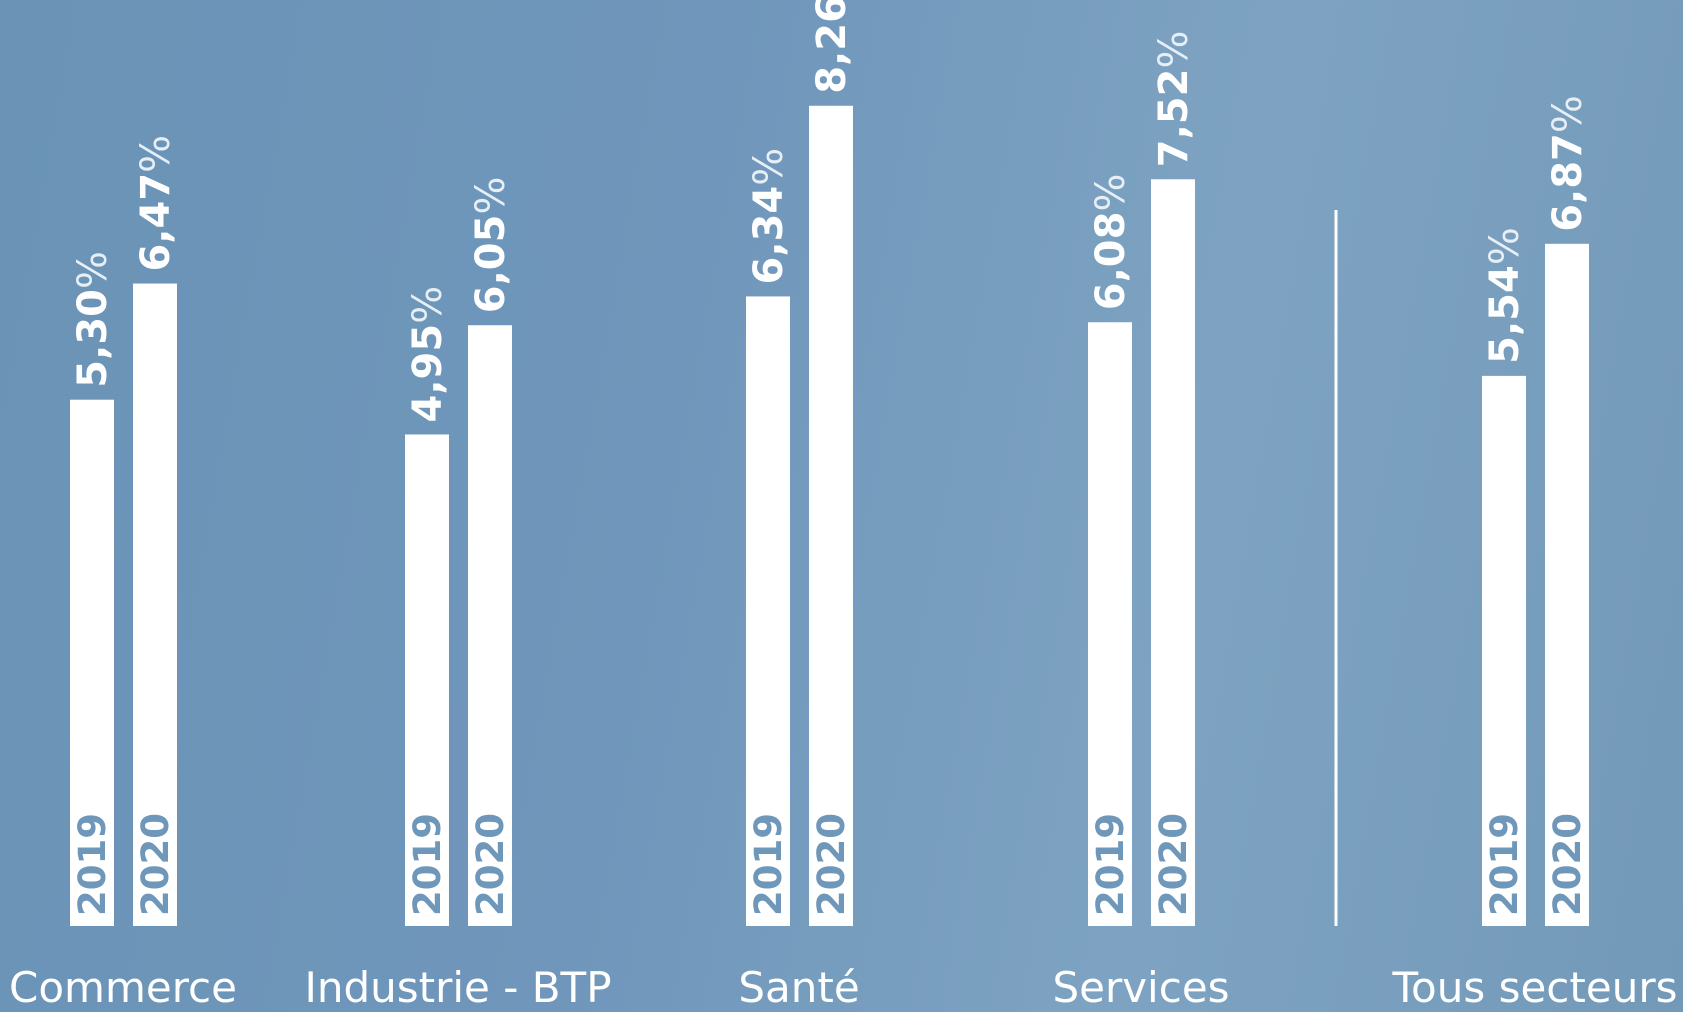  What do you see at coordinates (123, 987) in the screenshot?
I see `category-label: Commerce` at bounding box center [123, 987].